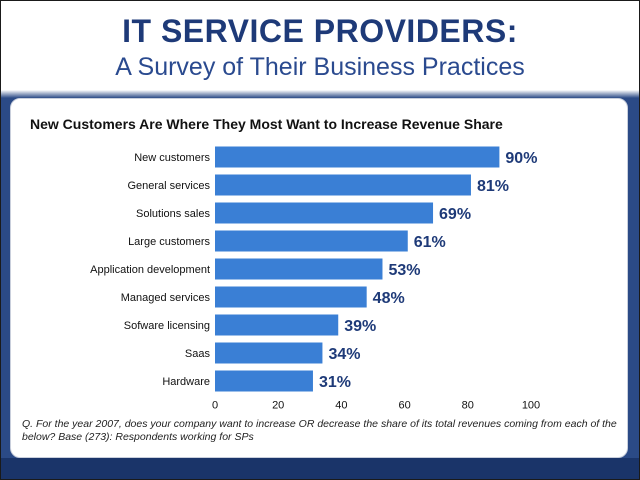  What do you see at coordinates (389, 298) in the screenshot?
I see `value-label: 48%` at bounding box center [389, 298].